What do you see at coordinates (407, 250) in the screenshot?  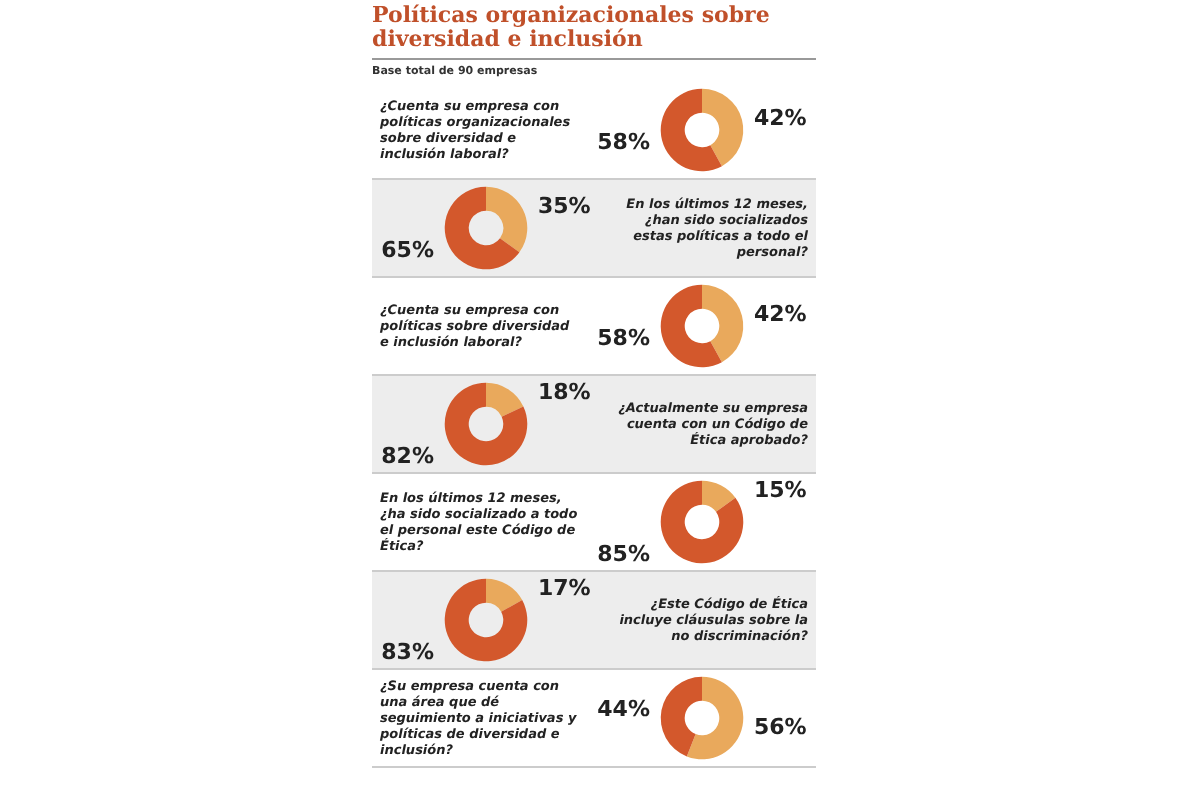 I see `data-label: 65%` at bounding box center [407, 250].